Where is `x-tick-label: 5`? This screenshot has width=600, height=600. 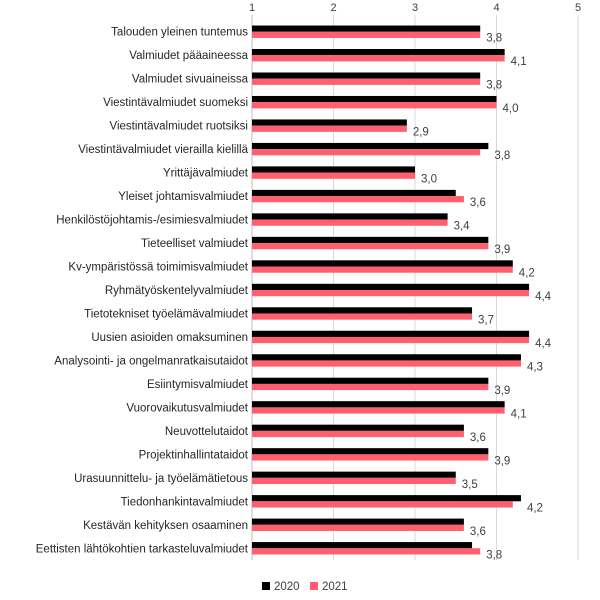
x-tick-label: 5 is located at coordinates (578, 8).